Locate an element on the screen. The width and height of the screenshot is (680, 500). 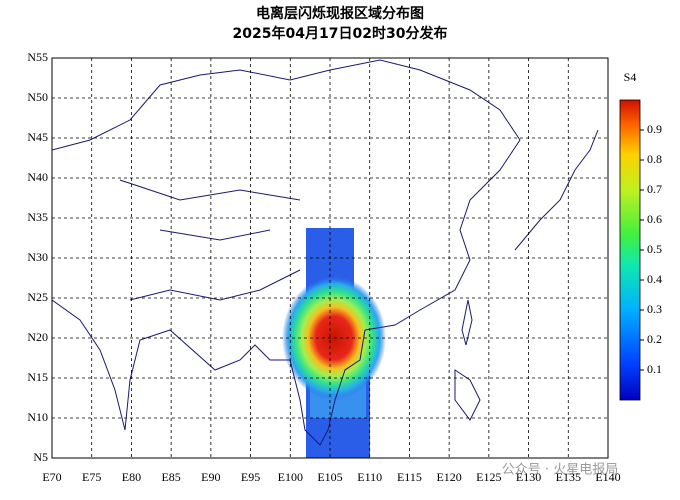
lon-label: E80 is located at coordinates (131, 477).